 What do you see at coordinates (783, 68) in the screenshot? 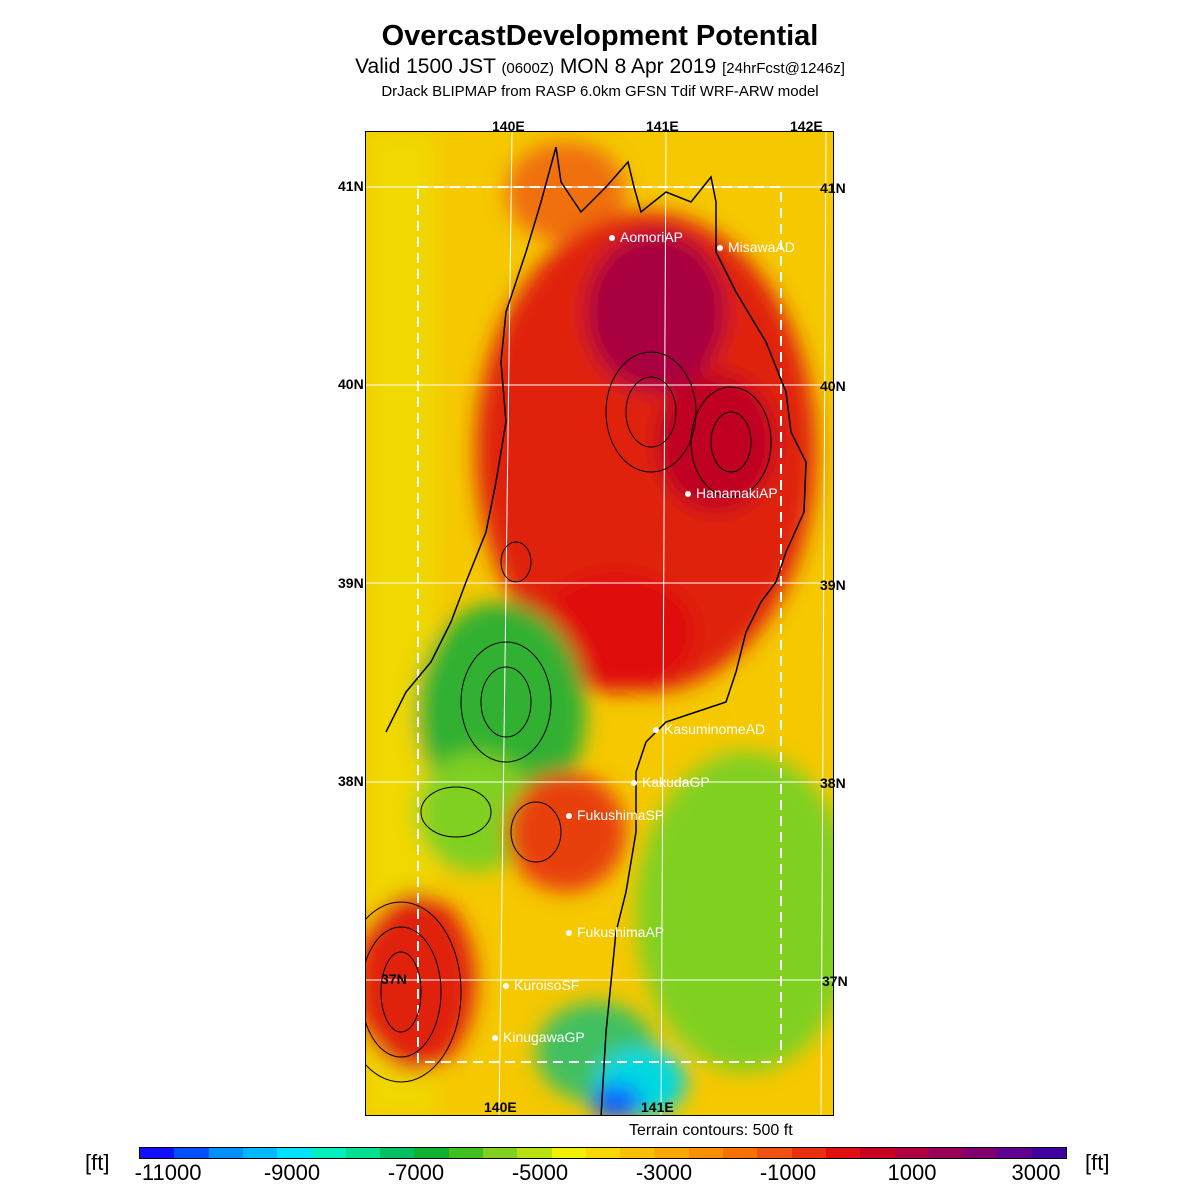
I see `forecast-info: [24hrFcst@1246z]` at bounding box center [783, 68].